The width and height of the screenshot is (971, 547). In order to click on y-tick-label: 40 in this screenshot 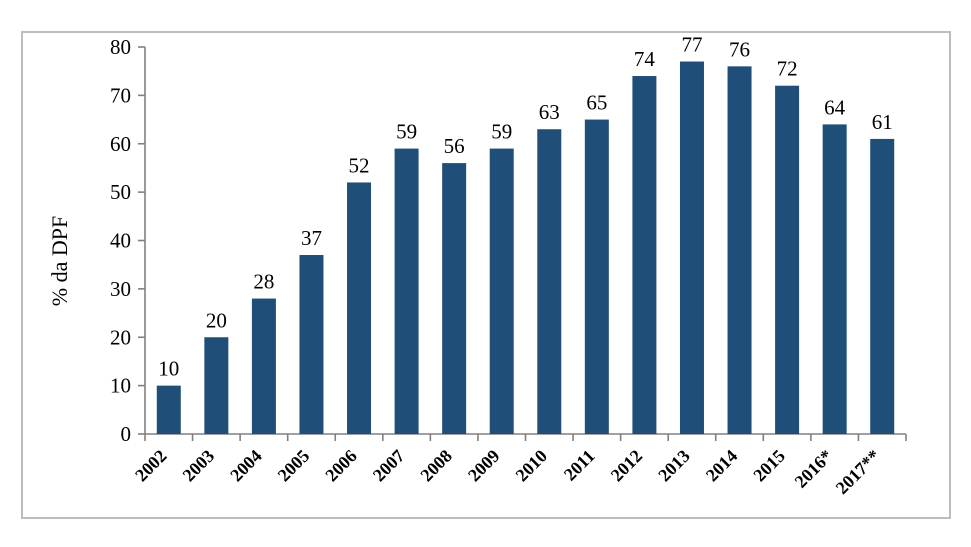, I will do `click(120, 241)`.